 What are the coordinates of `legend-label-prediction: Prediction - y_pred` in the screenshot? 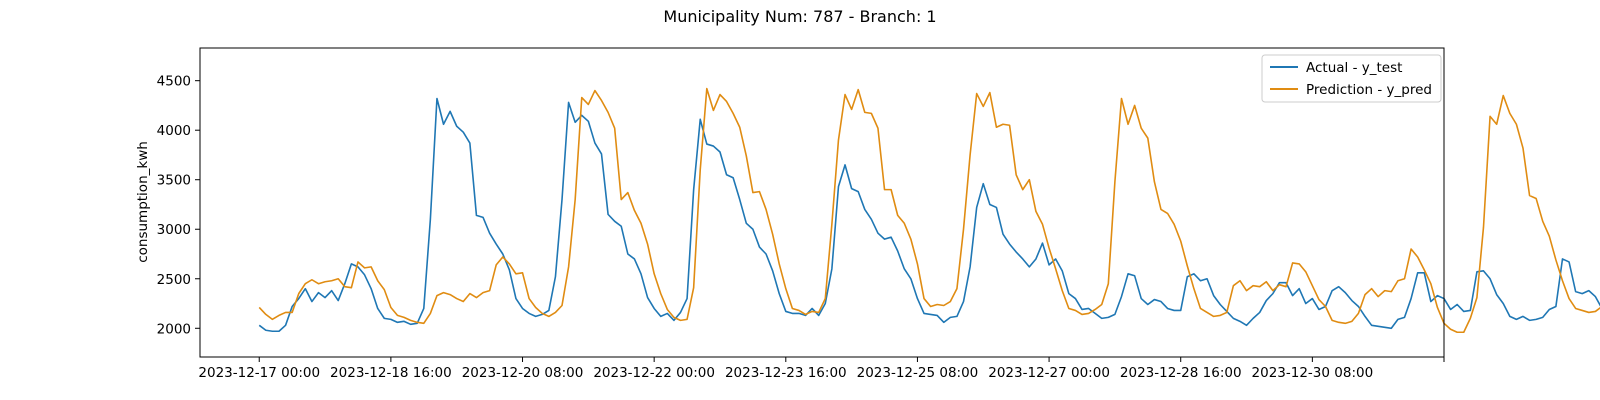 It's located at (1369, 90).